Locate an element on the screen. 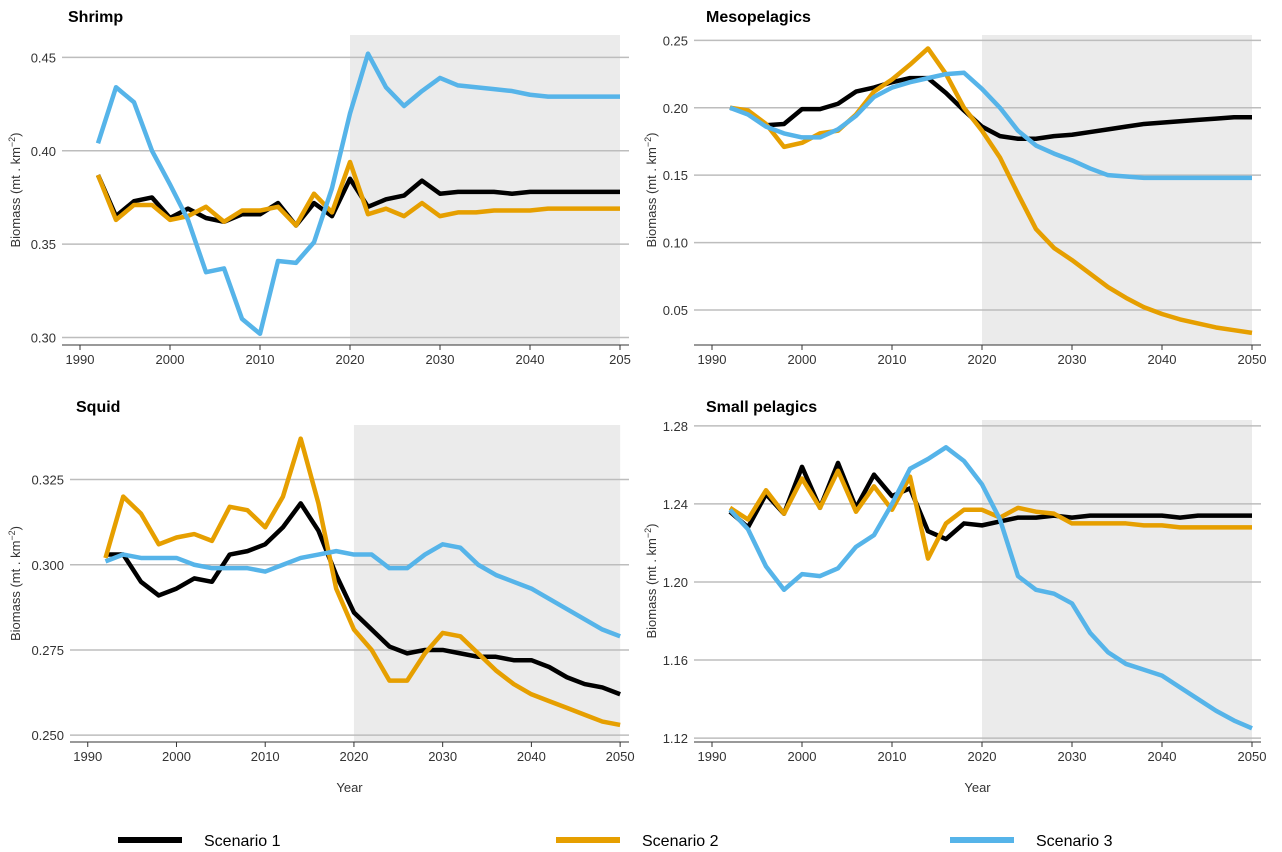 This screenshot has width=1282, height=852. y-tick-label: 1.16 is located at coordinates (675, 660).